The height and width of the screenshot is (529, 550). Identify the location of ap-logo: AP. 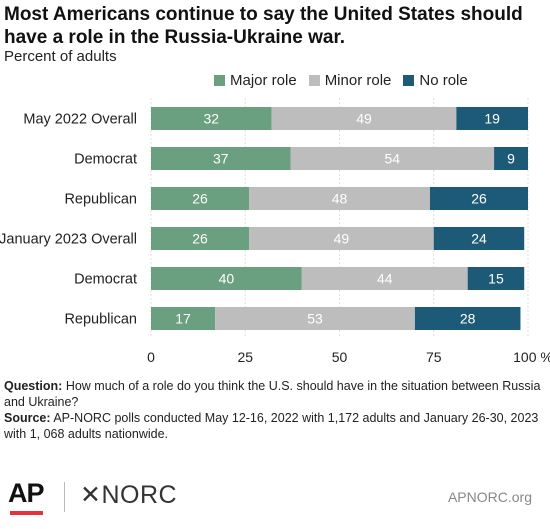
(26, 493).